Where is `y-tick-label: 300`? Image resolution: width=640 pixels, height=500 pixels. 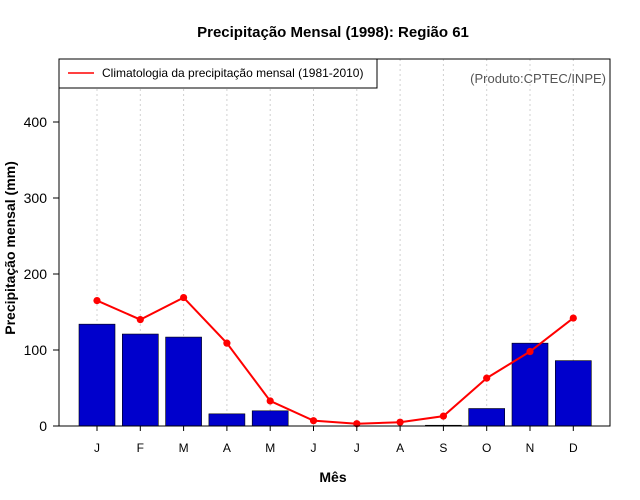 y-tick-label: 300 is located at coordinates (36, 198).